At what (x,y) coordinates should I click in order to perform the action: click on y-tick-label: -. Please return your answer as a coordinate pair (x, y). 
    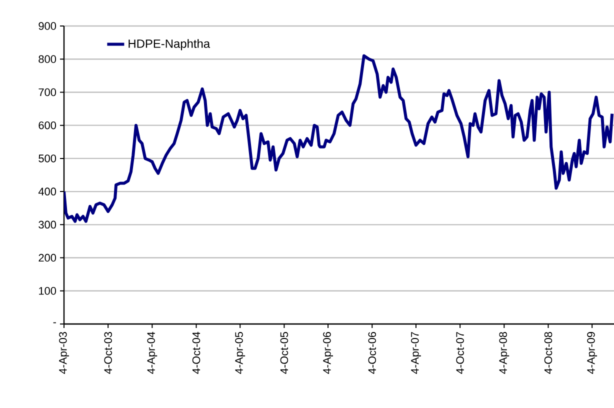
    Looking at the image, I should click on (54, 323).